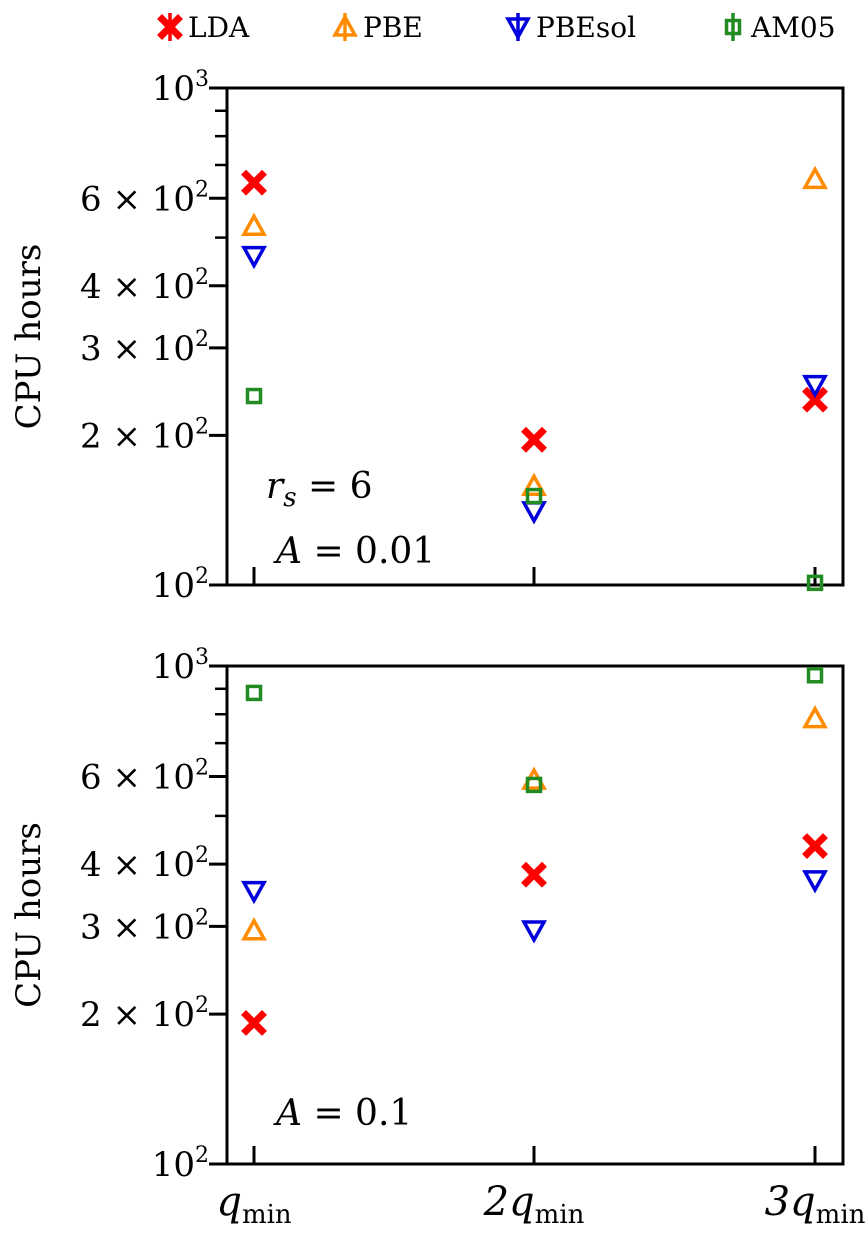 This screenshot has width=866, height=1240. What do you see at coordinates (254, 1204) in the screenshot?
I see `x-tick-label: qmin` at bounding box center [254, 1204].